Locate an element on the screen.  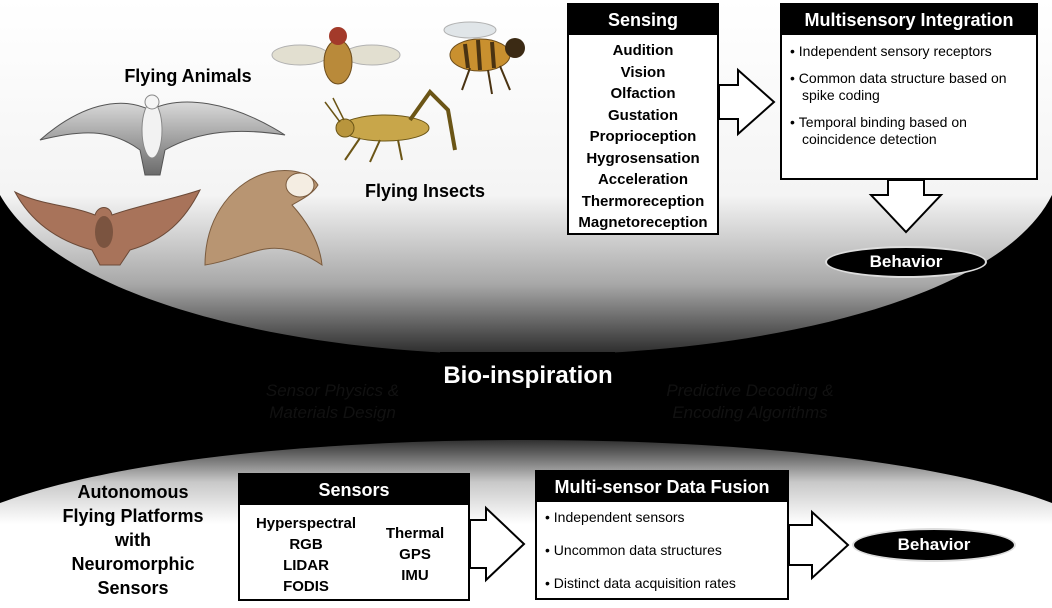
sensing-item: Gustation is located at coordinates (643, 115).